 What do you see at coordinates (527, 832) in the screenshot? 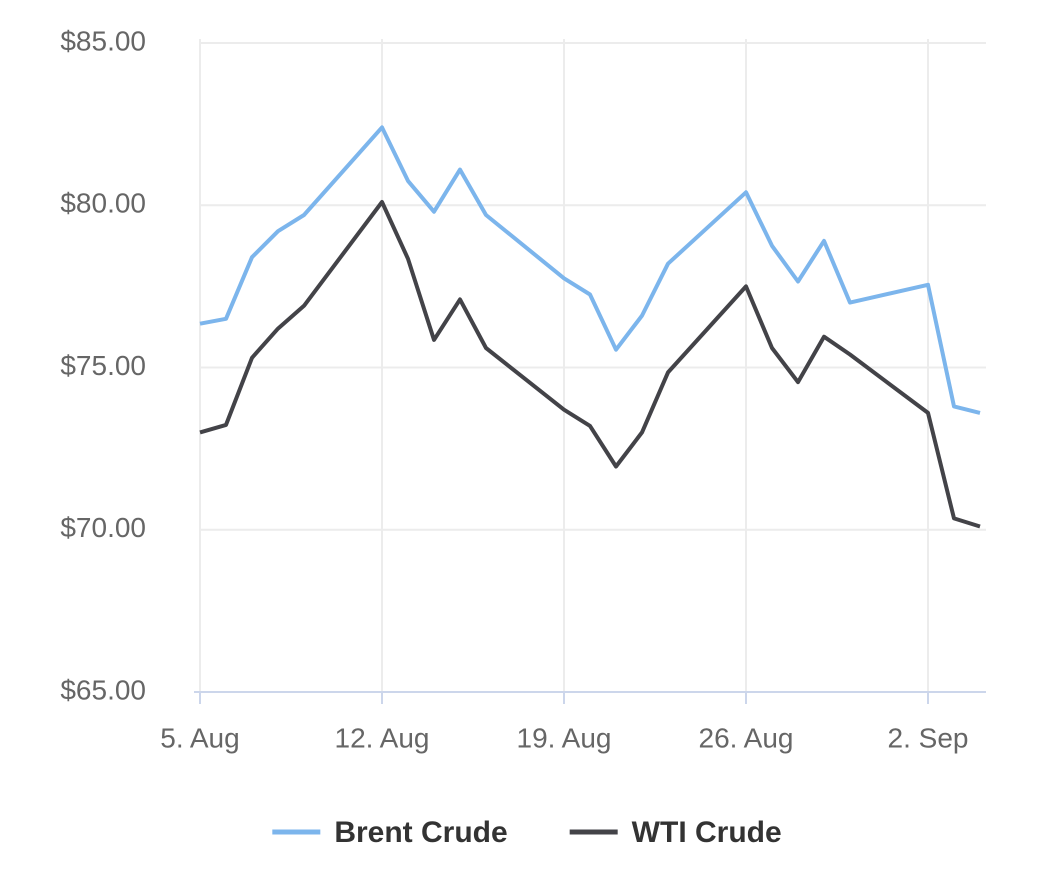
I see `legend: Brent Crude WTI Crude` at bounding box center [527, 832].